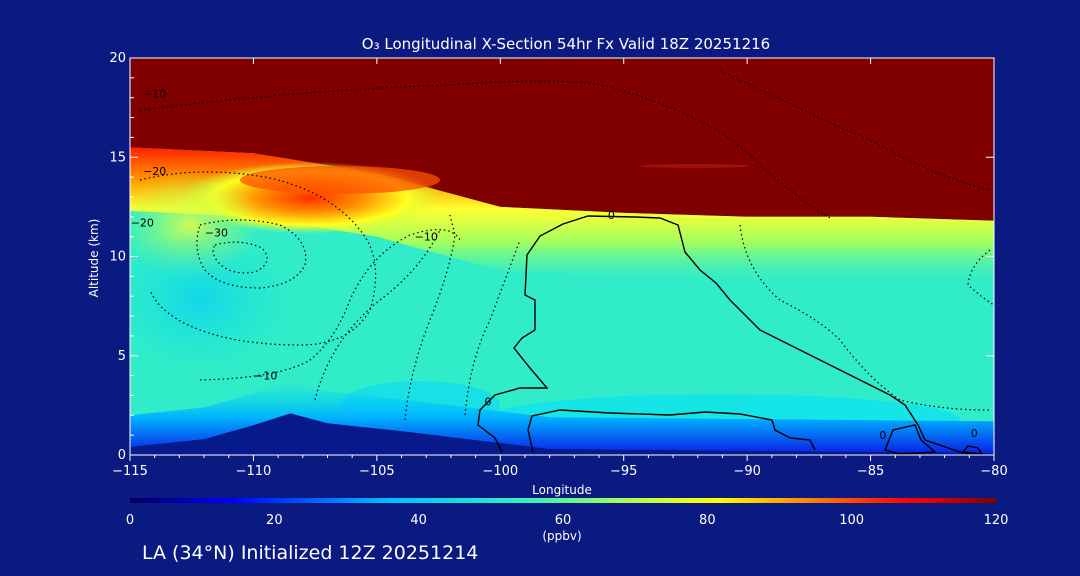  I want to click on x-tick-label: −110, so click(254, 471).